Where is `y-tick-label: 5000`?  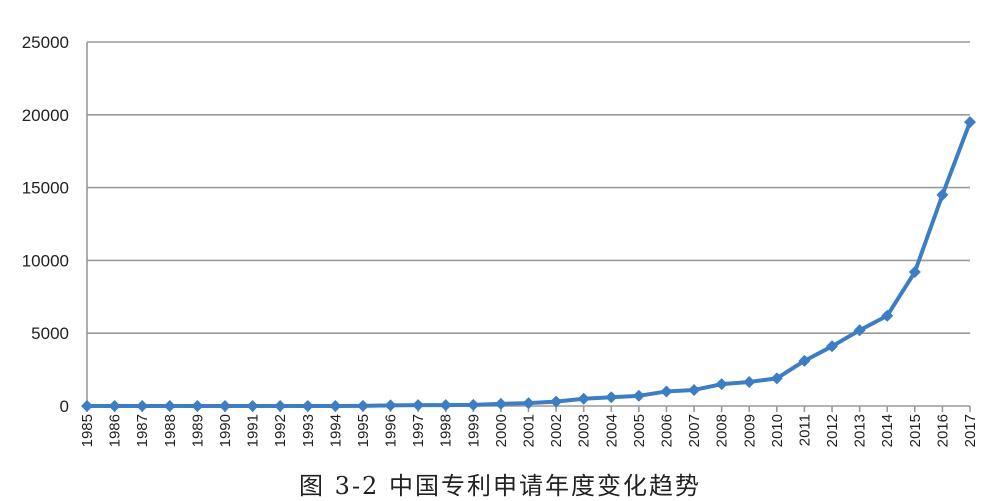 y-tick-label: 5000 is located at coordinates (50, 333).